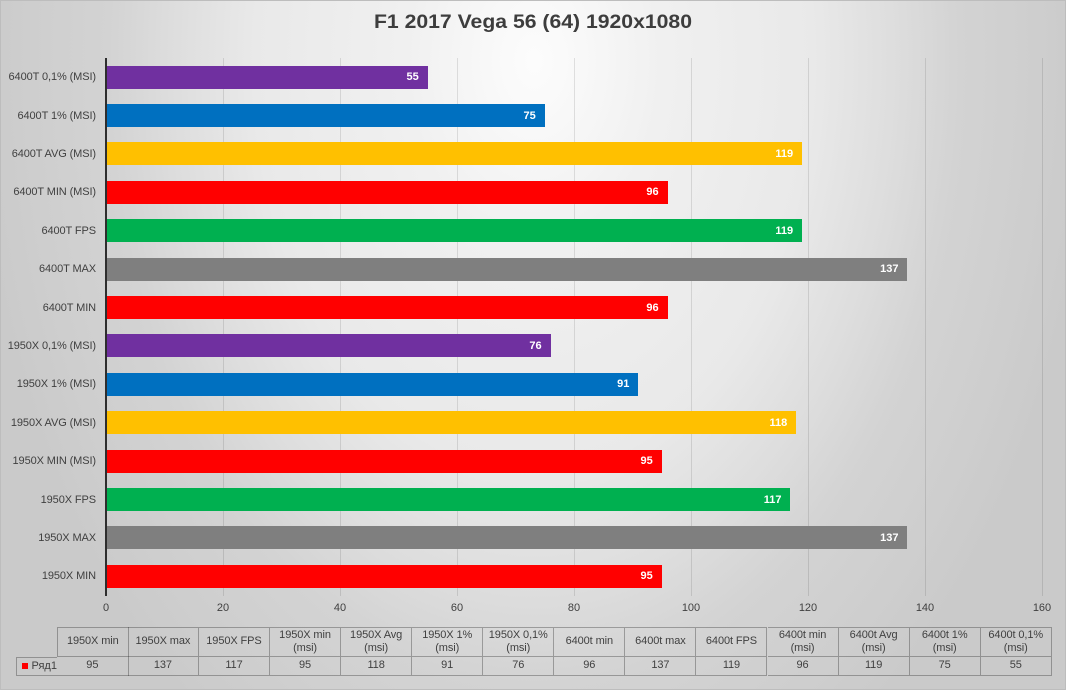  I want to click on header-line: 1950X FPS, so click(234, 641).